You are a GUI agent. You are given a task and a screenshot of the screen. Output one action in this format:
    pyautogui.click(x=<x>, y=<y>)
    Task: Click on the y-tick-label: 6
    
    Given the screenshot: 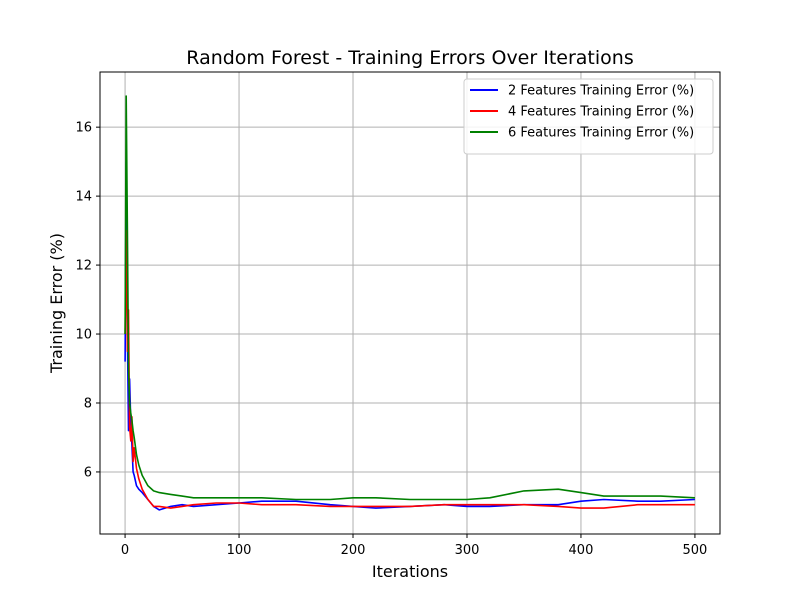 What is the action you would take?
    pyautogui.click(x=88, y=472)
    